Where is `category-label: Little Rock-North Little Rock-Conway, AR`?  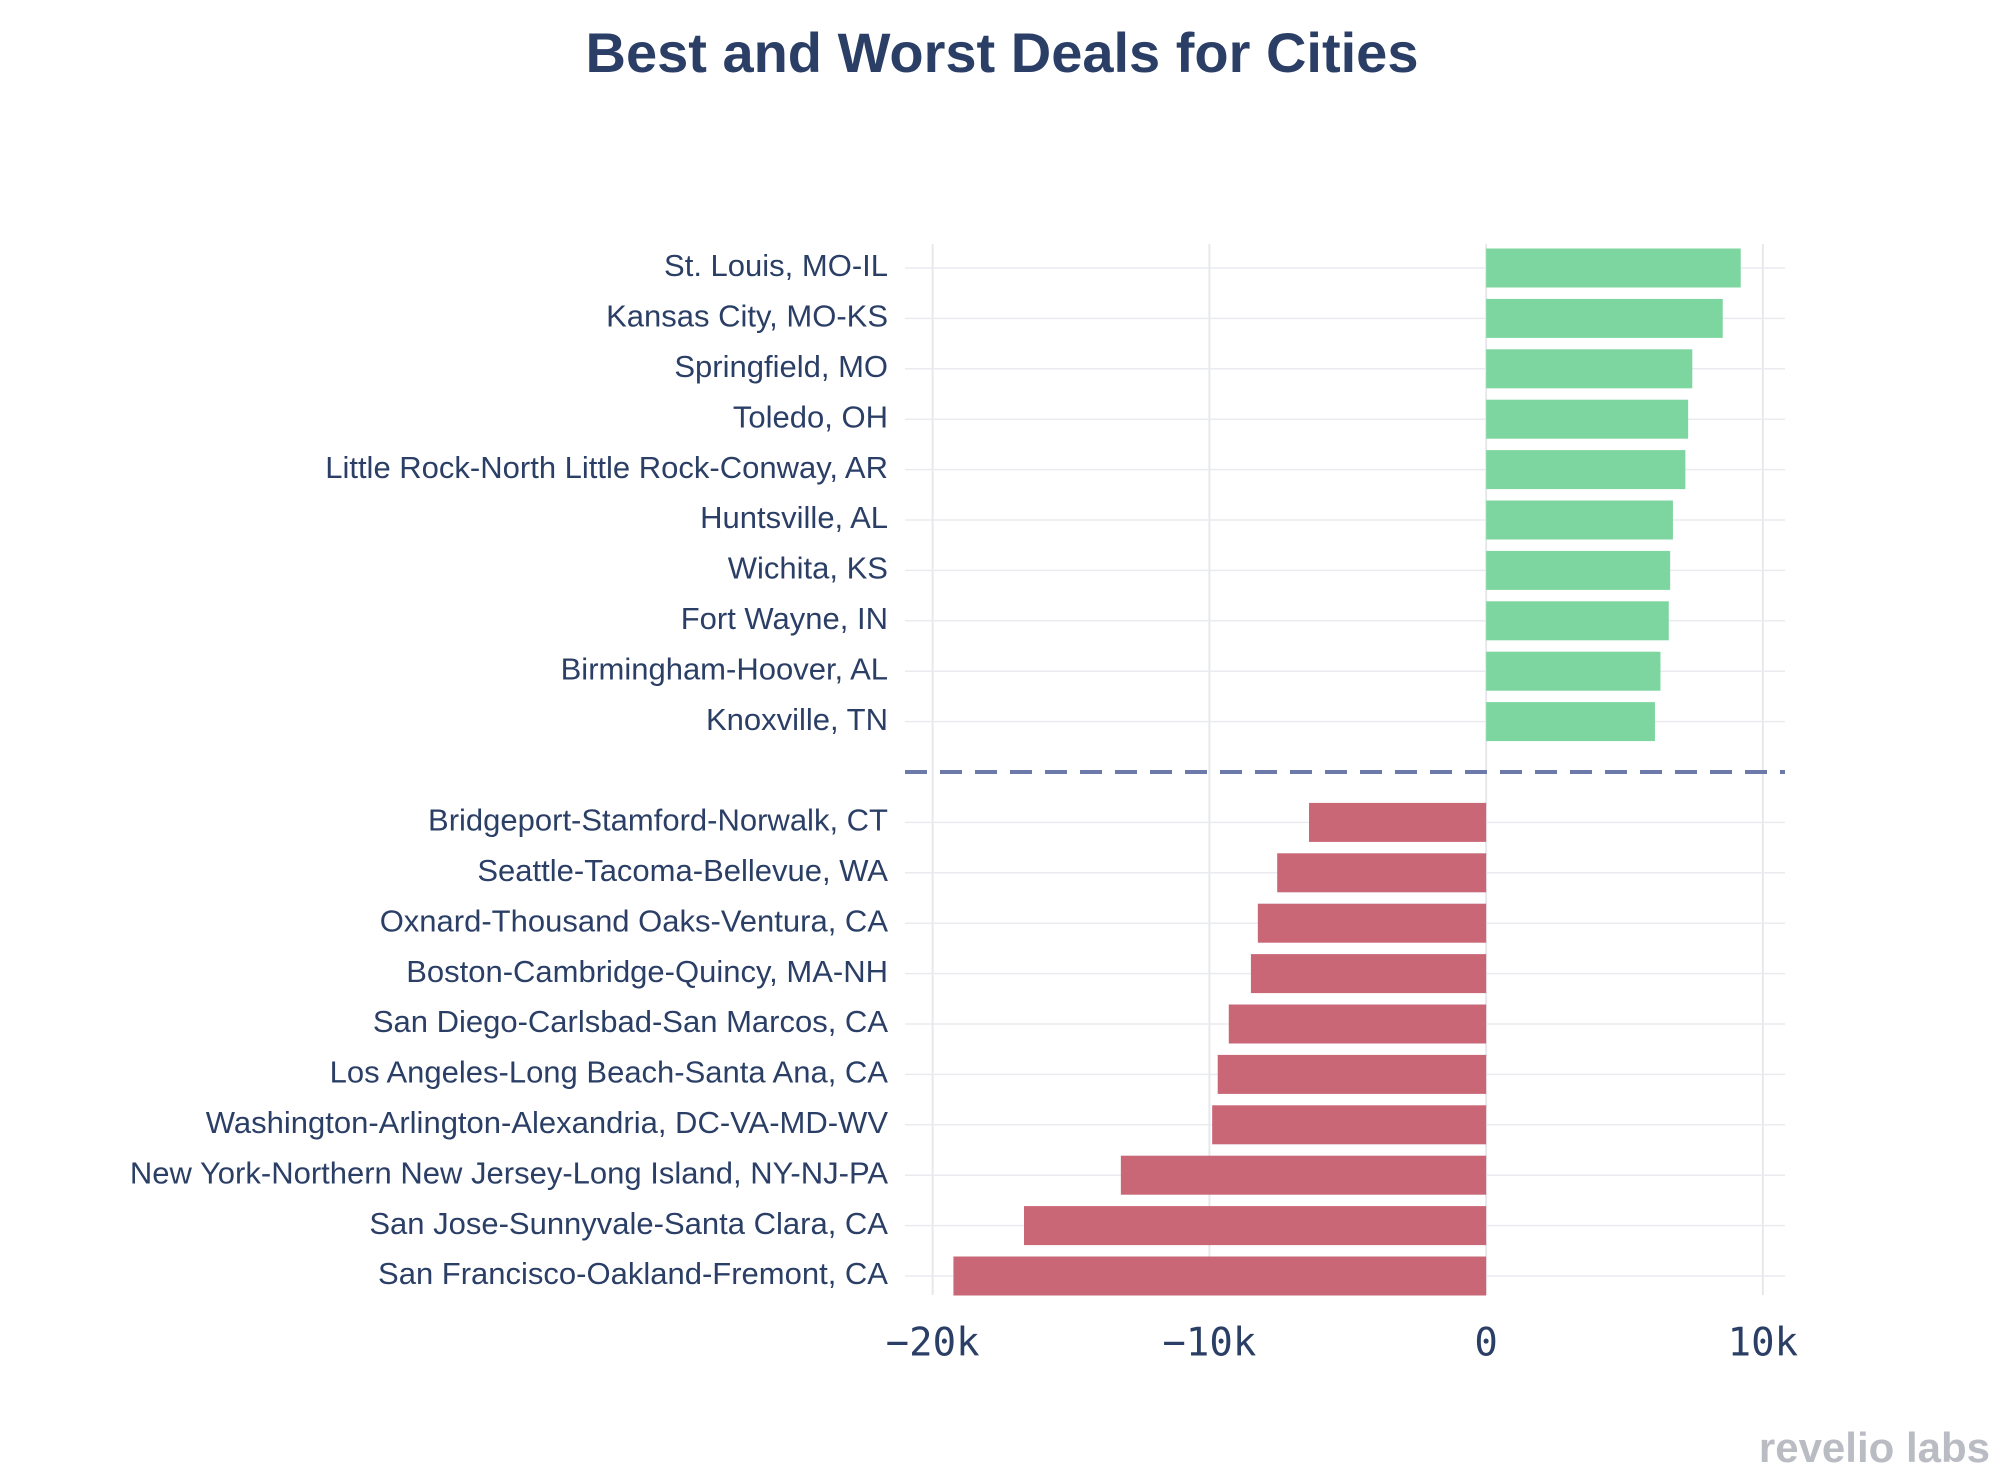 category-label: Little Rock-North Little Rock-Conway, AR is located at coordinates (606, 467).